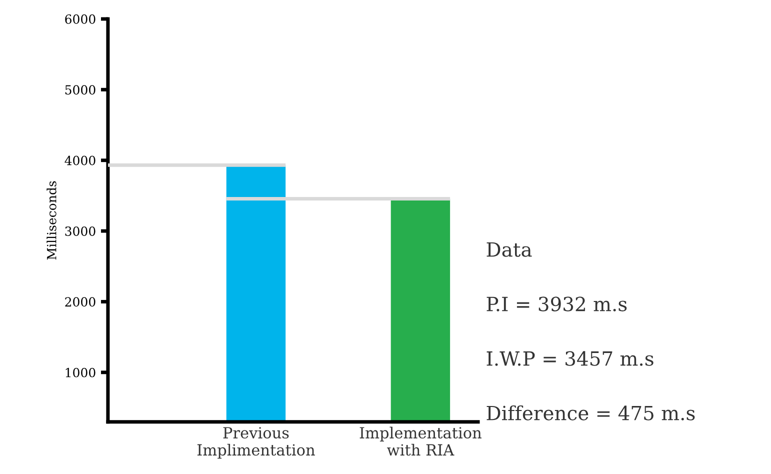 Image resolution: width=771 pixels, height=474 pixels. I want to click on y-tick-label: 3000, so click(80, 231).